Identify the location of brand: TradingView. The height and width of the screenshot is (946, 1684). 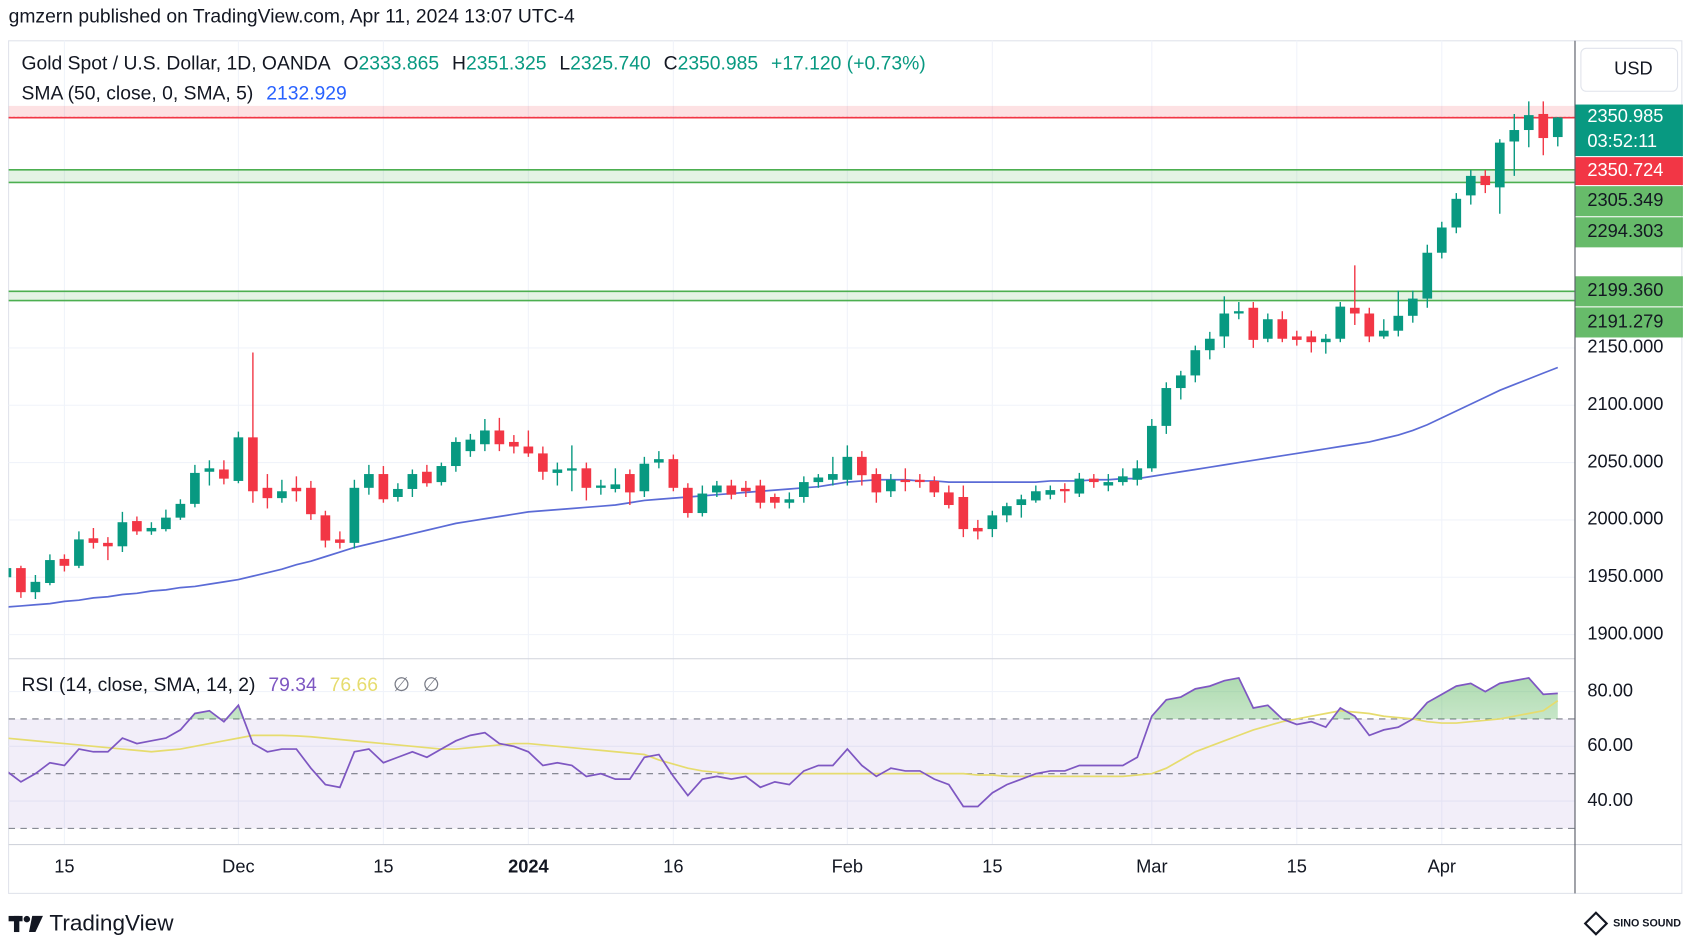
(111, 922).